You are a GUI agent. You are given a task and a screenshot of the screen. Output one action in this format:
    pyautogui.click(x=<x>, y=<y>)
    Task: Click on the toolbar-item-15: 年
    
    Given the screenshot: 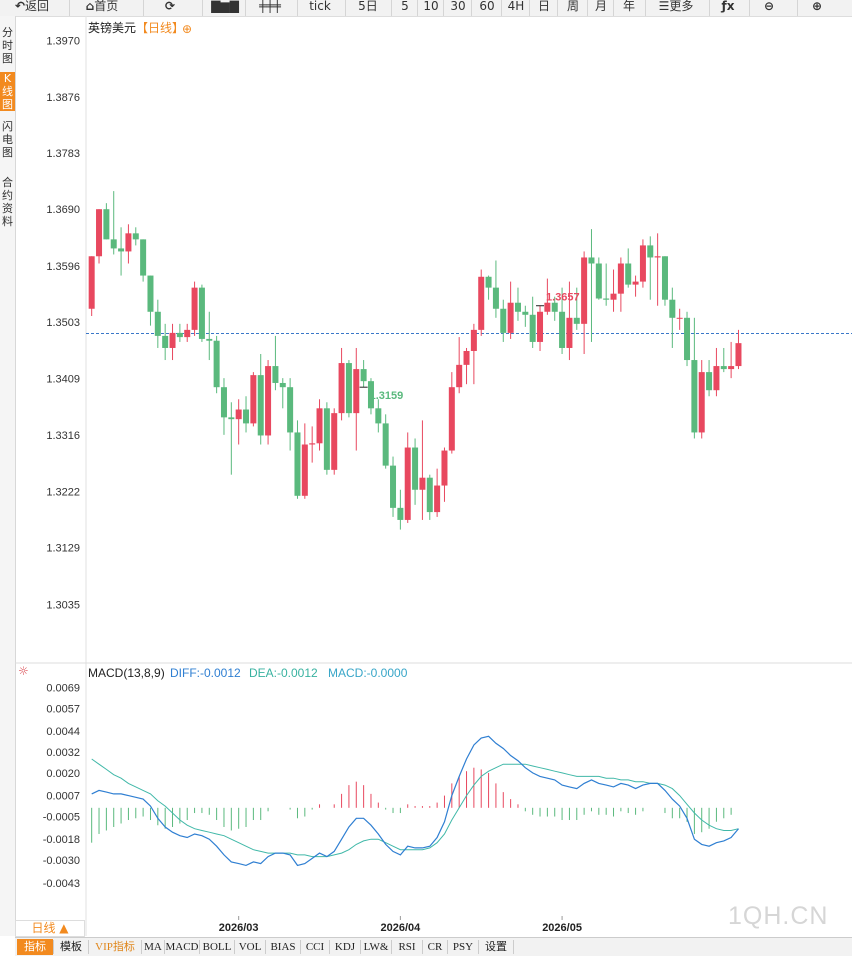 What is the action you would take?
    pyautogui.click(x=629, y=7)
    